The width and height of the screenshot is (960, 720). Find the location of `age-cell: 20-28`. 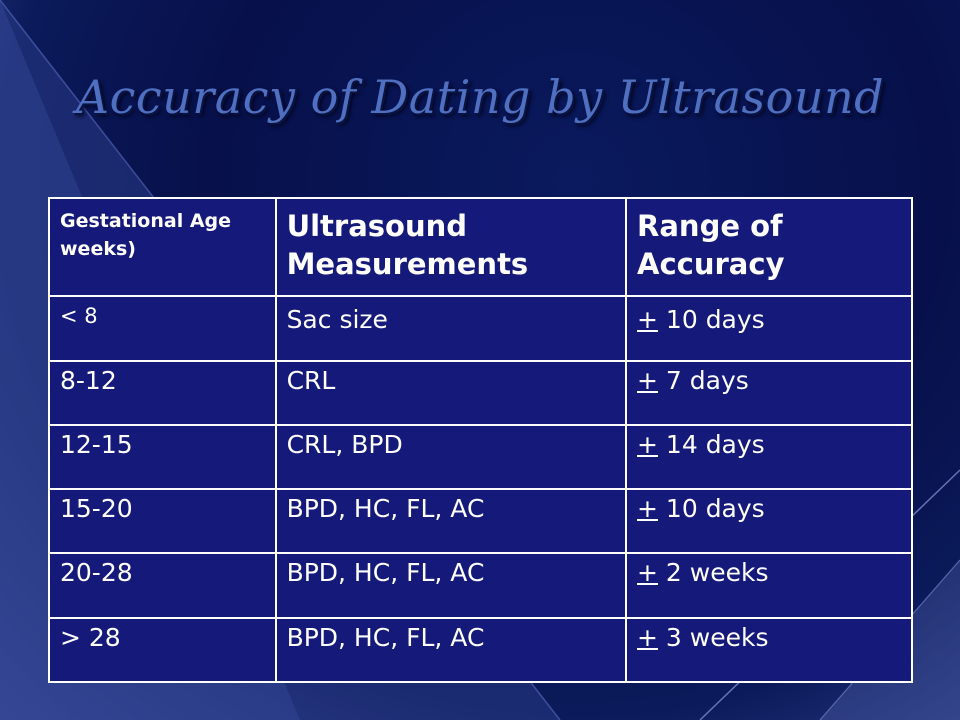

age-cell: 20-28 is located at coordinates (162, 585).